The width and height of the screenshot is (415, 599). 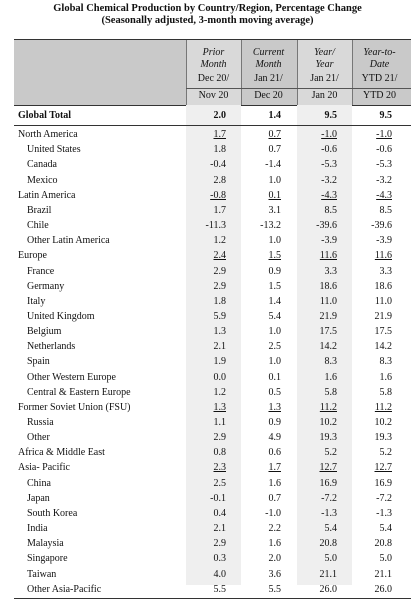 What do you see at coordinates (47, 559) in the screenshot?
I see `row-label: Singapore` at bounding box center [47, 559].